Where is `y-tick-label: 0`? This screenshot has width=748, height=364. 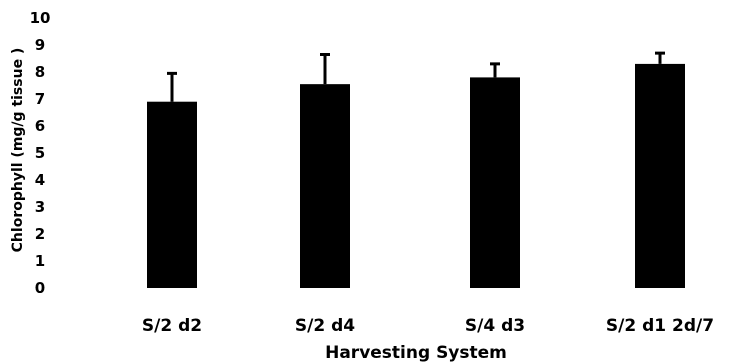 y-tick-label: 0 is located at coordinates (40, 288).